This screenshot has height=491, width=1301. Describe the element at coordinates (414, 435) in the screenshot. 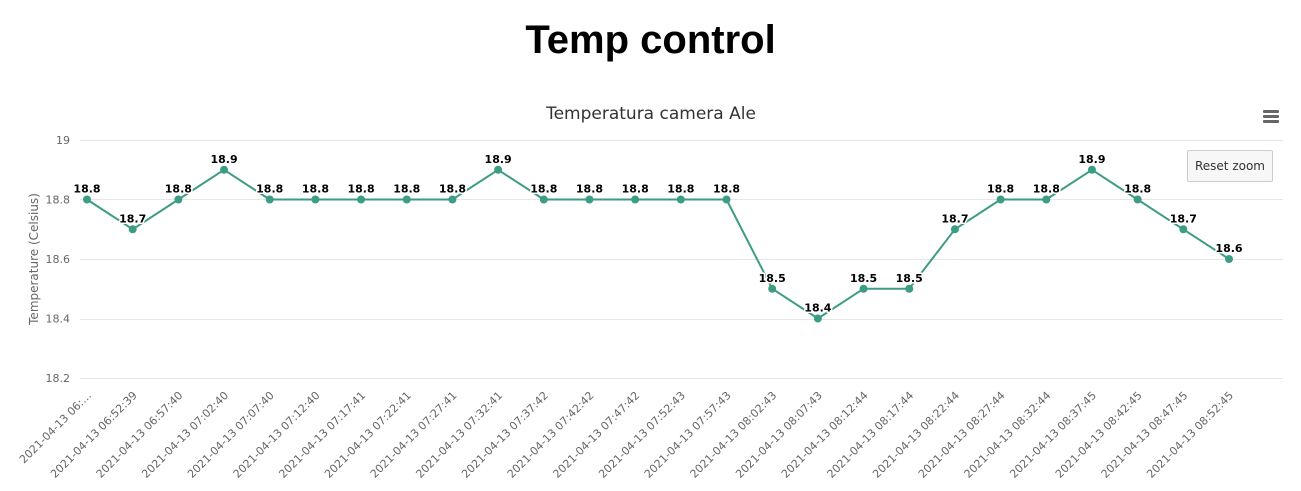

I see `x-tick-label: 2021-04-13 07:27:41` at that location.